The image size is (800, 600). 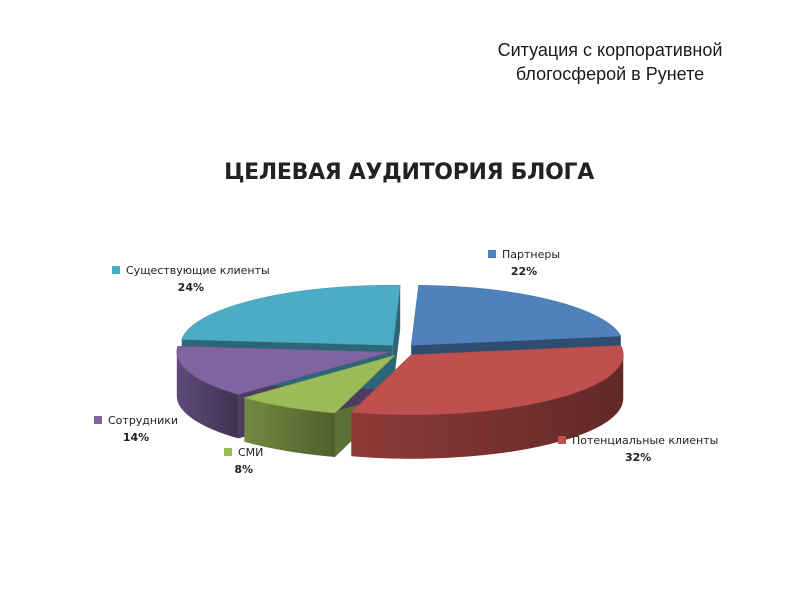 What do you see at coordinates (136, 429) in the screenshot?
I see `slice-label-employees: Сотрудники 14%` at bounding box center [136, 429].